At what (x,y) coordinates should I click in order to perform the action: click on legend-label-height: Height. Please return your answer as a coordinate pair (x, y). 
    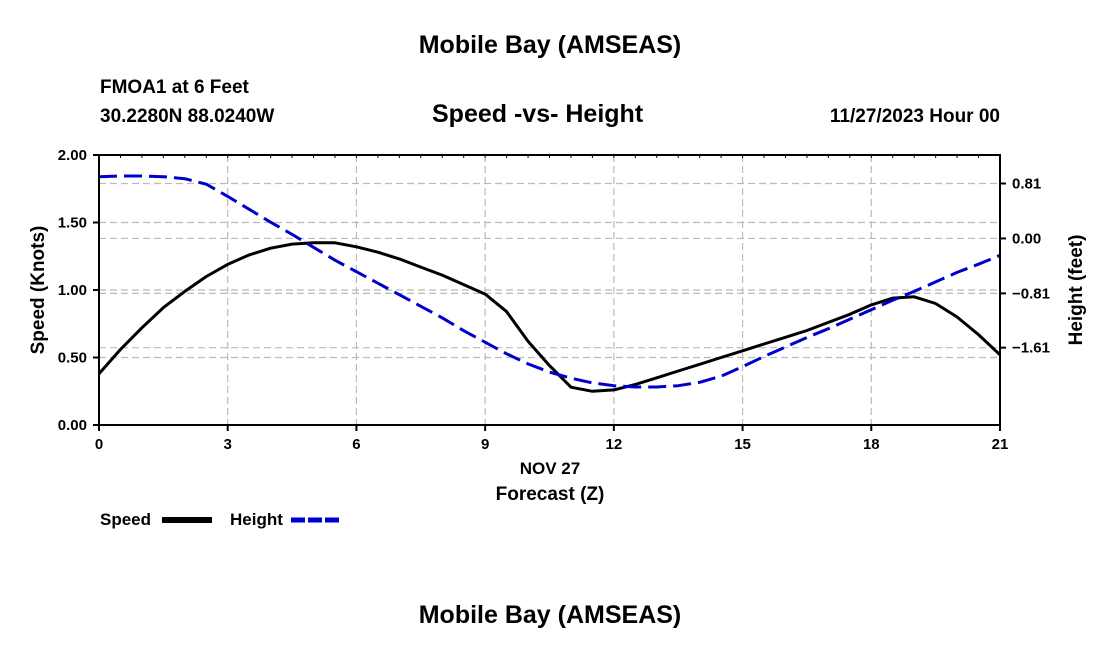
    Looking at the image, I should click on (256, 519).